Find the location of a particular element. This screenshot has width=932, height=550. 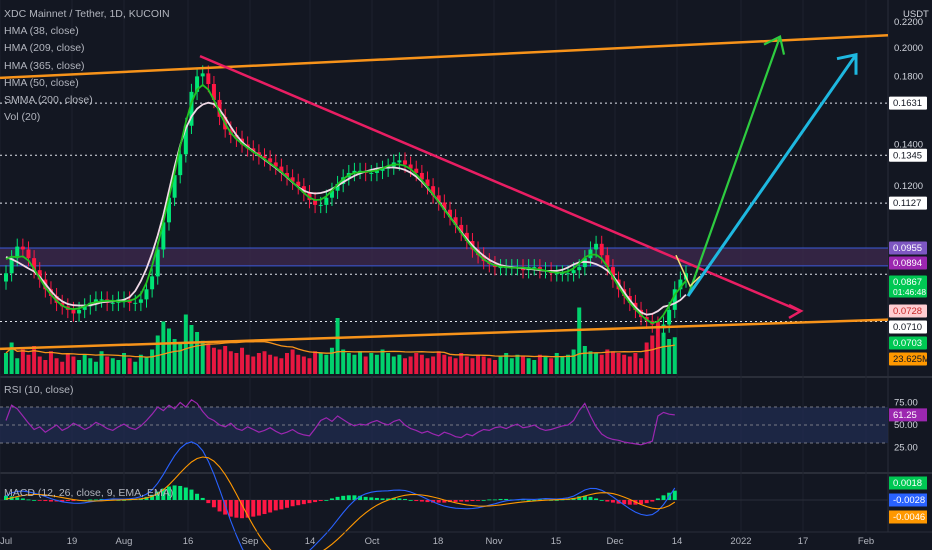

legend-macd: MACD (12, 26, close, 9, EMA, EMA) is located at coordinates (89, 493).